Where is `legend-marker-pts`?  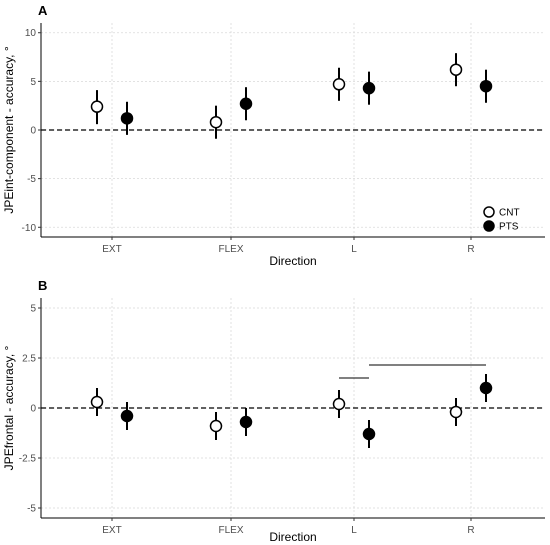 legend-marker-pts is located at coordinates (489, 226).